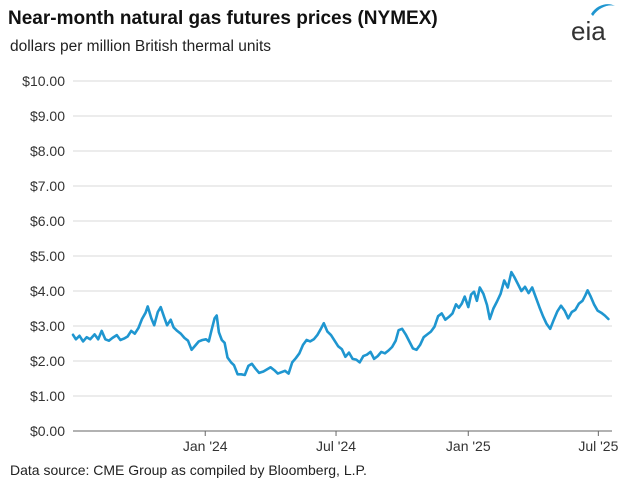 This screenshot has width=626, height=495. Describe the element at coordinates (336, 446) in the screenshot. I see `x-tick-label: Jul '24` at that location.